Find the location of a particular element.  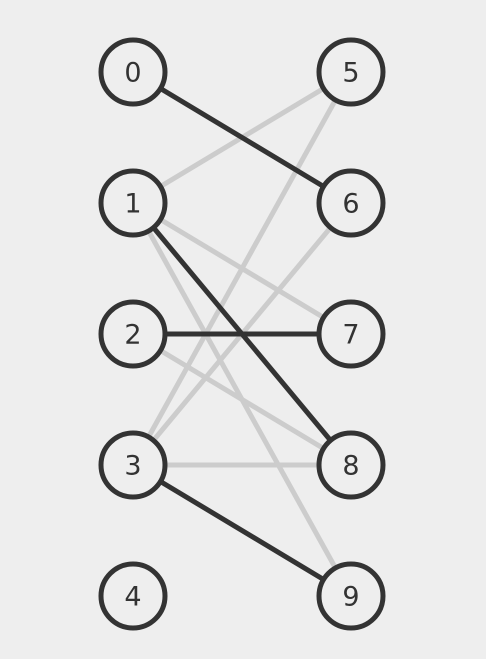

node-3: 3 is located at coordinates (133, 465).